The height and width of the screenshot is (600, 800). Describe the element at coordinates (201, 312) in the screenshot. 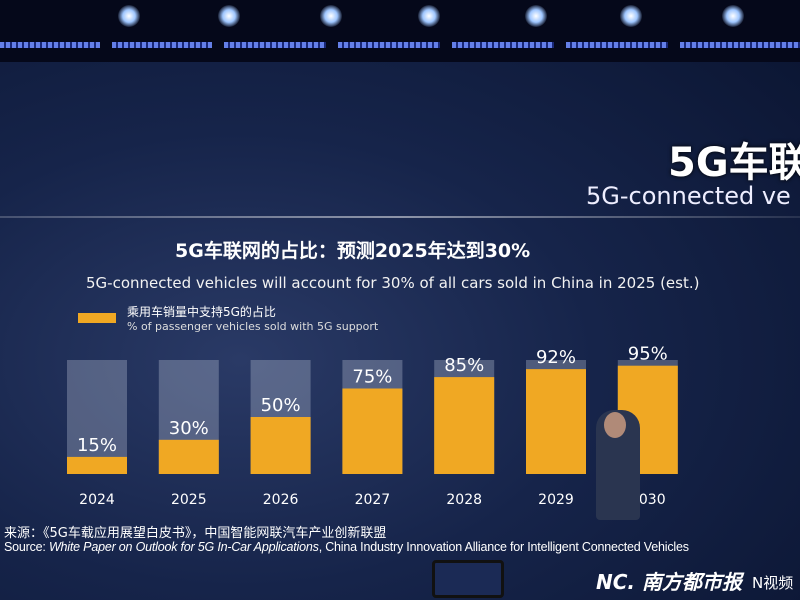

I see `legend-label-cn: 乘用车销量中支持5G的占比` at that location.